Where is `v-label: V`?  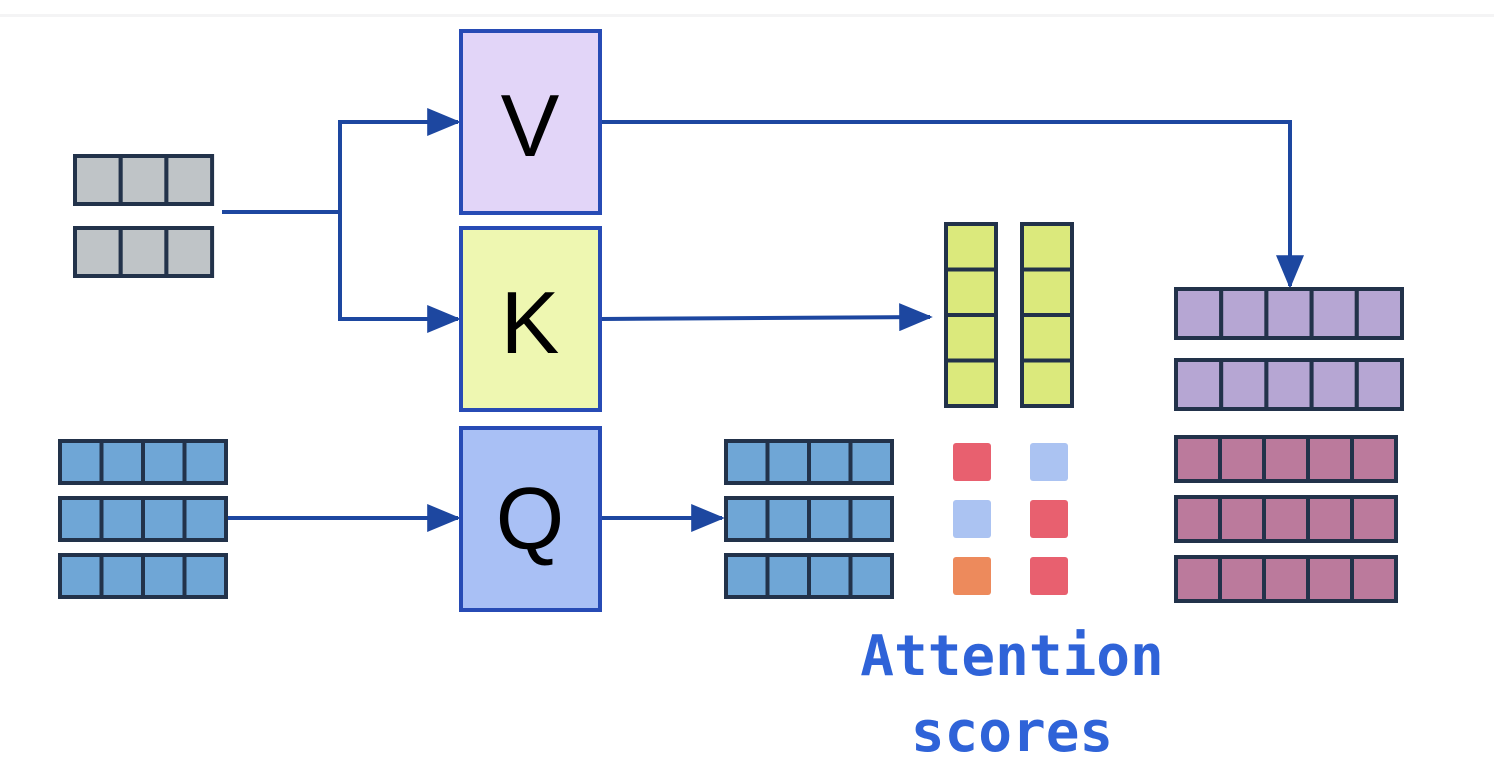
v-label: V is located at coordinates (530, 125).